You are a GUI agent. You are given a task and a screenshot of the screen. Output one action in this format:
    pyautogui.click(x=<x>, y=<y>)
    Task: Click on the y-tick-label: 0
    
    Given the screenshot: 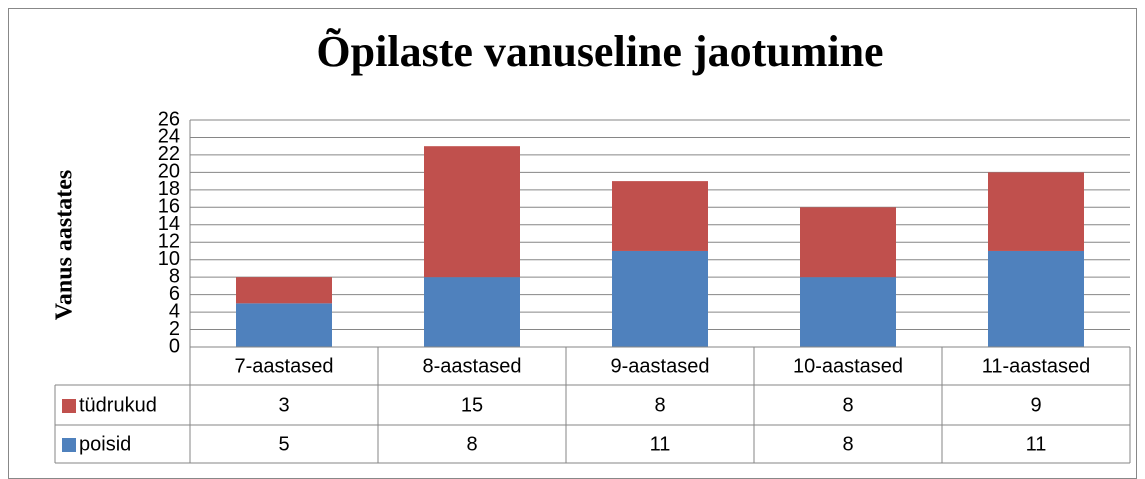 What is the action you would take?
    pyautogui.click(x=174, y=346)
    